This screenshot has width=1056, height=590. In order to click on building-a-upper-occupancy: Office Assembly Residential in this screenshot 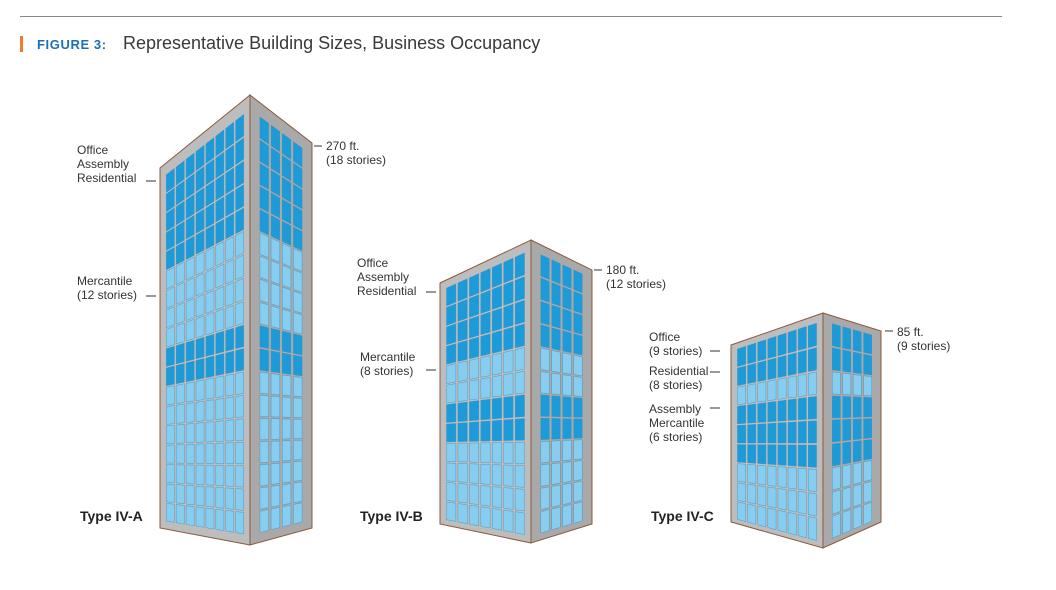, I will do `click(107, 164)`.